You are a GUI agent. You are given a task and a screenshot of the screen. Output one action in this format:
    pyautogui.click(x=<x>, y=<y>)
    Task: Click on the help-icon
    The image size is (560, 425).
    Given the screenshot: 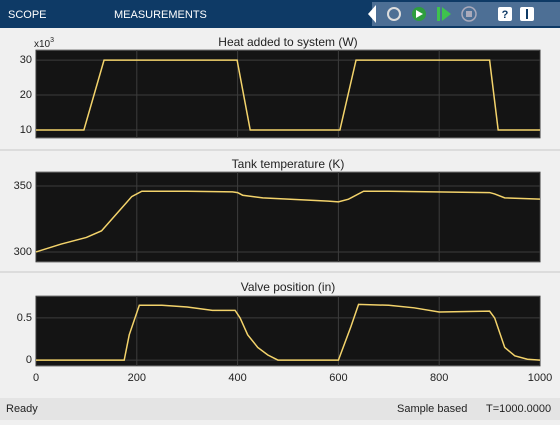 What is the action you would take?
    pyautogui.click(x=505, y=14)
    